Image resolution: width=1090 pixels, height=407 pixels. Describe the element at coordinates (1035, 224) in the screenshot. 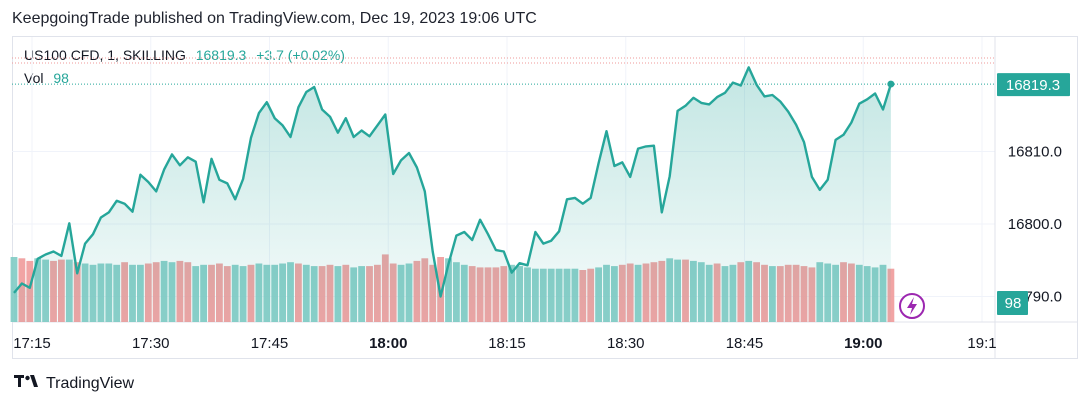

I see `y-tick-label: 16800.0` at that location.